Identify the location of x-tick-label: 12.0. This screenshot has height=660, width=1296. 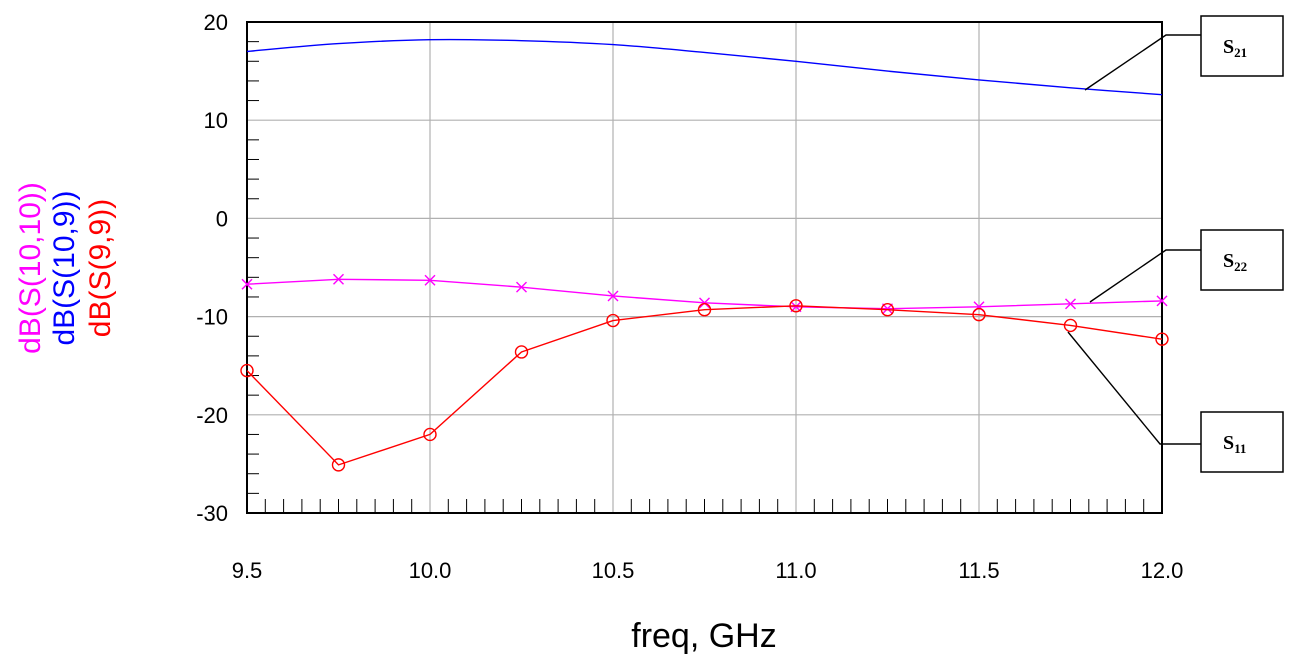
(1162, 570).